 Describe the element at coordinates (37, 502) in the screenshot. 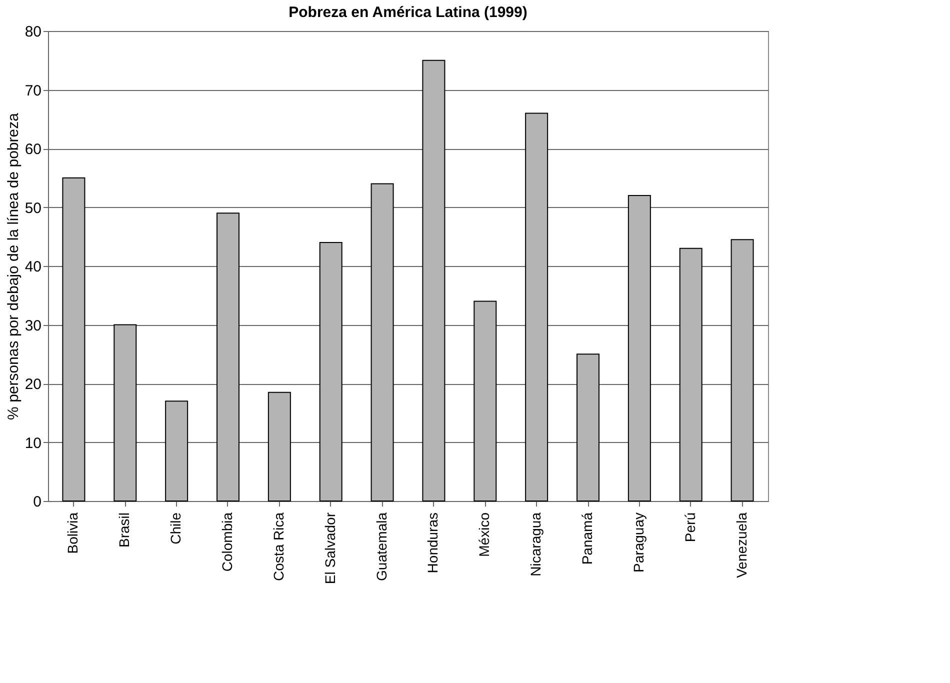

I see `y-tick-label: 0` at that location.